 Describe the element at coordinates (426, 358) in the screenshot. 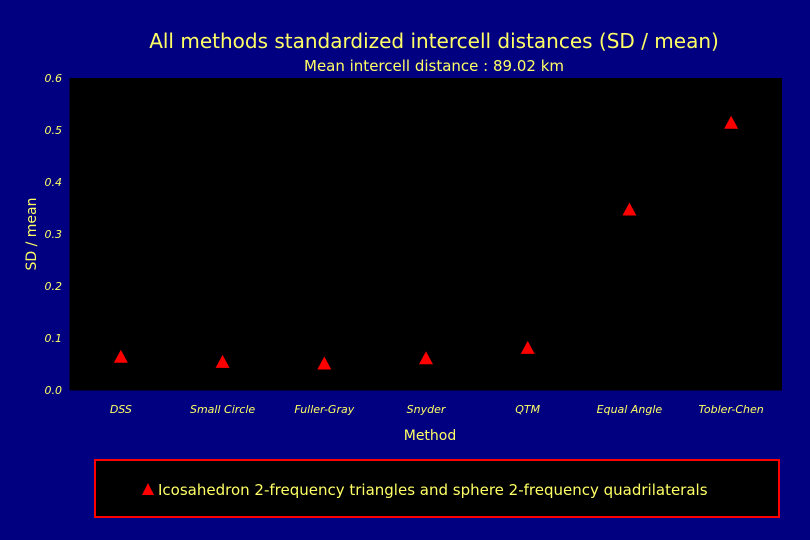

I see `data-point-snyder` at that location.